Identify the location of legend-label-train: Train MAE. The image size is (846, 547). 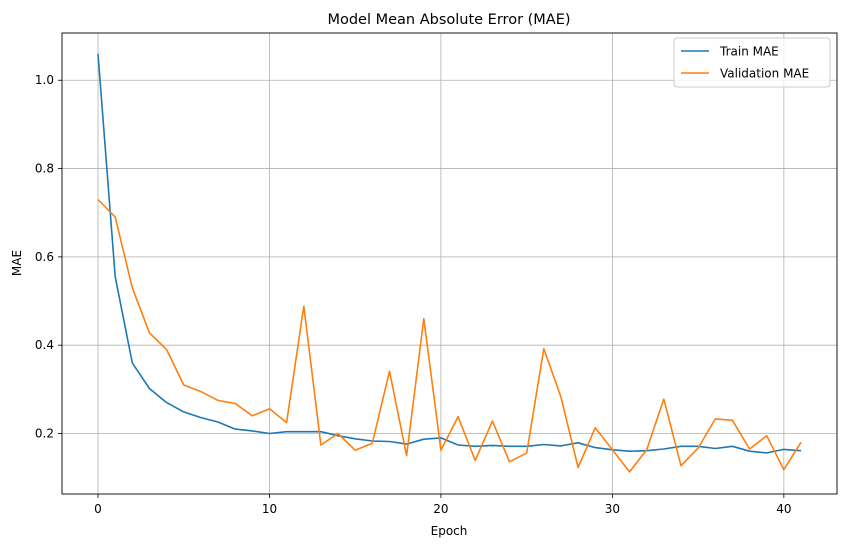
(749, 52).